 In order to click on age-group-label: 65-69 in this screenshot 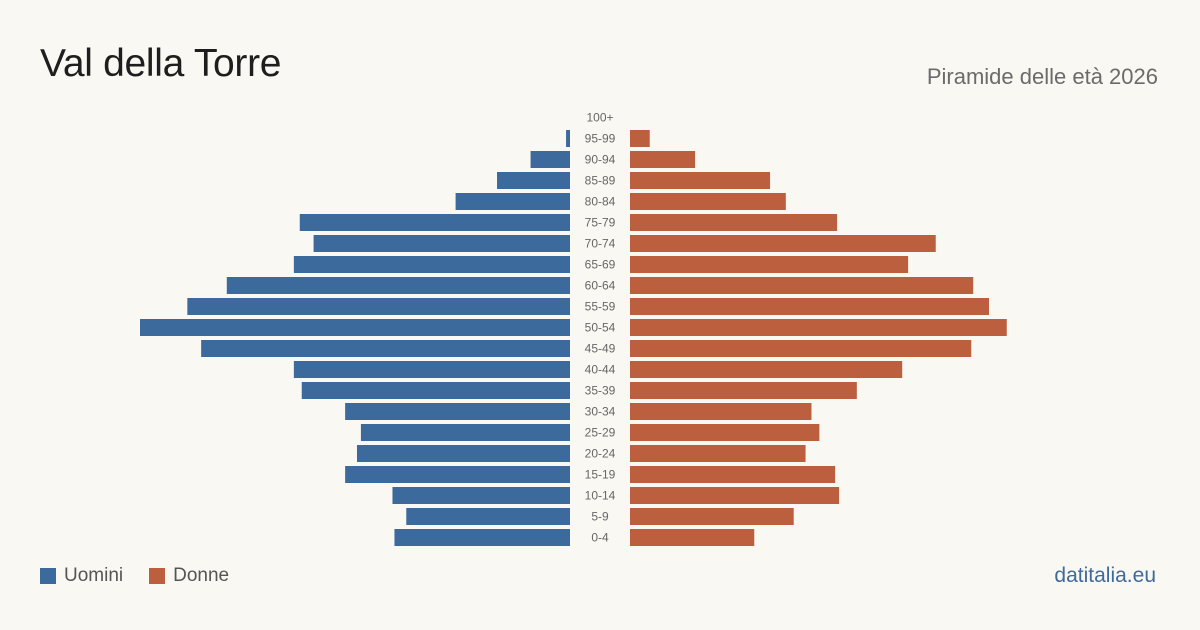, I will do `click(600, 265)`.